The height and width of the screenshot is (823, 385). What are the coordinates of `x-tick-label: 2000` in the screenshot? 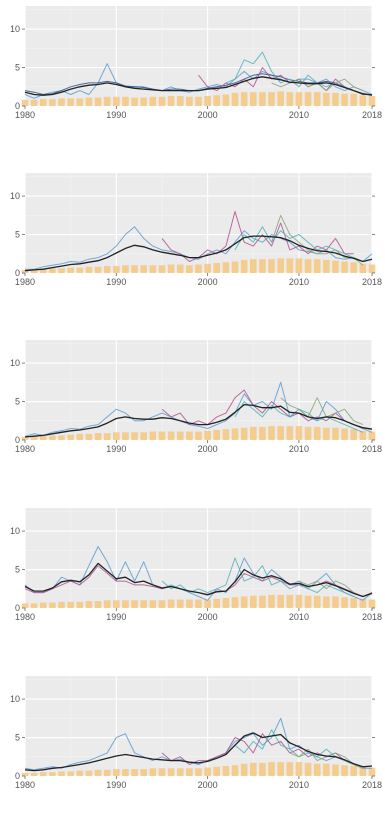 It's located at (208, 282).